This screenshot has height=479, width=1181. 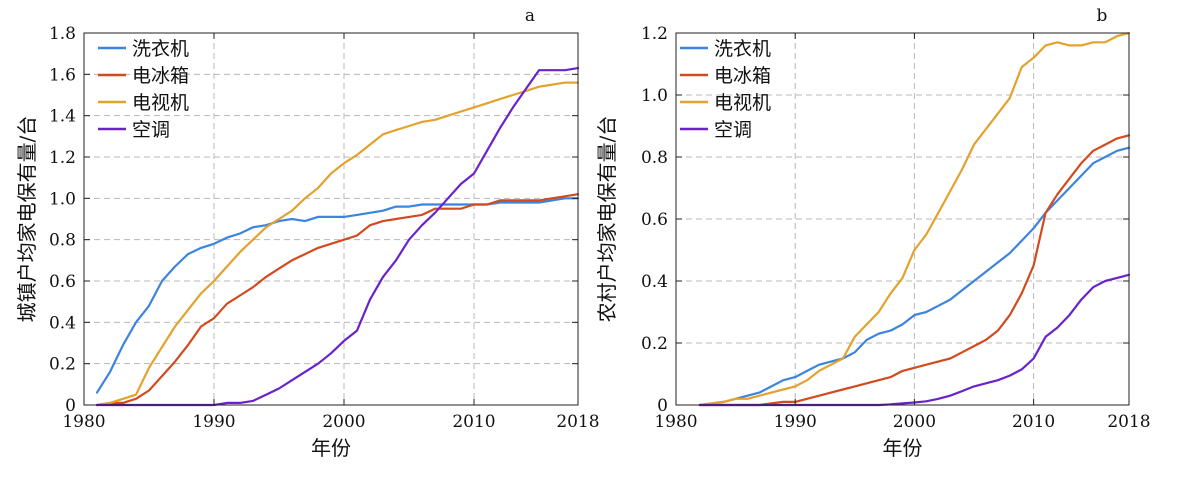 What do you see at coordinates (62, 34) in the screenshot?
I see `y-tick-label: 1.8` at bounding box center [62, 34].